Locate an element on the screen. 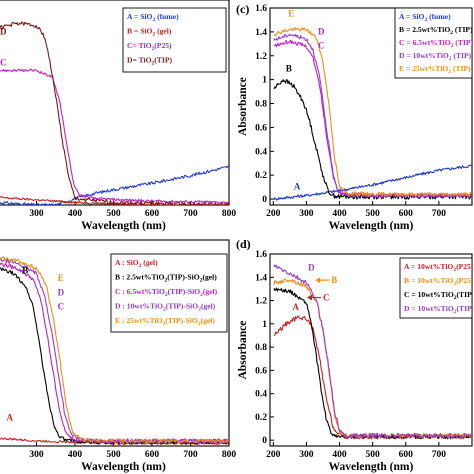 The image size is (474, 474). legend-entry: D = 10wt%TiO2(TIP is located at coordinates (438, 309).